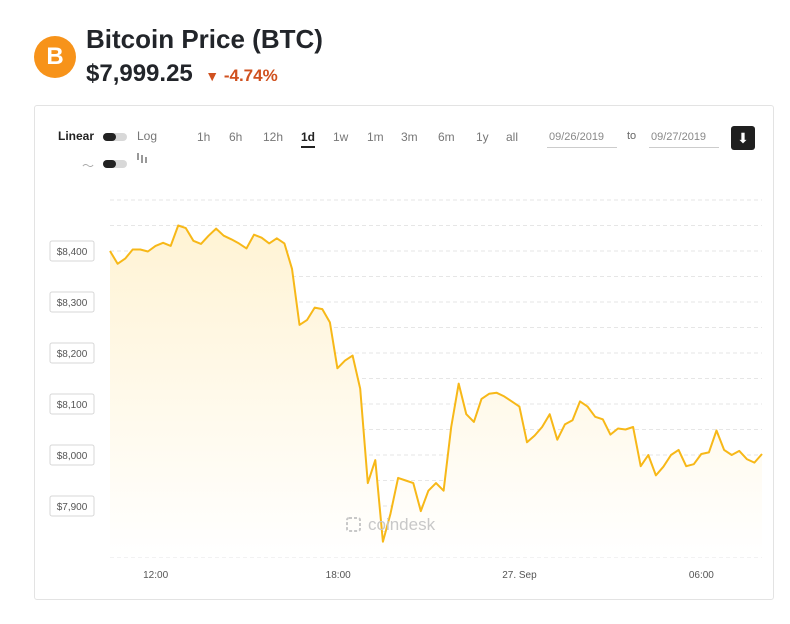 The image size is (790, 624). I want to click on range-1w: 1w, so click(341, 137).